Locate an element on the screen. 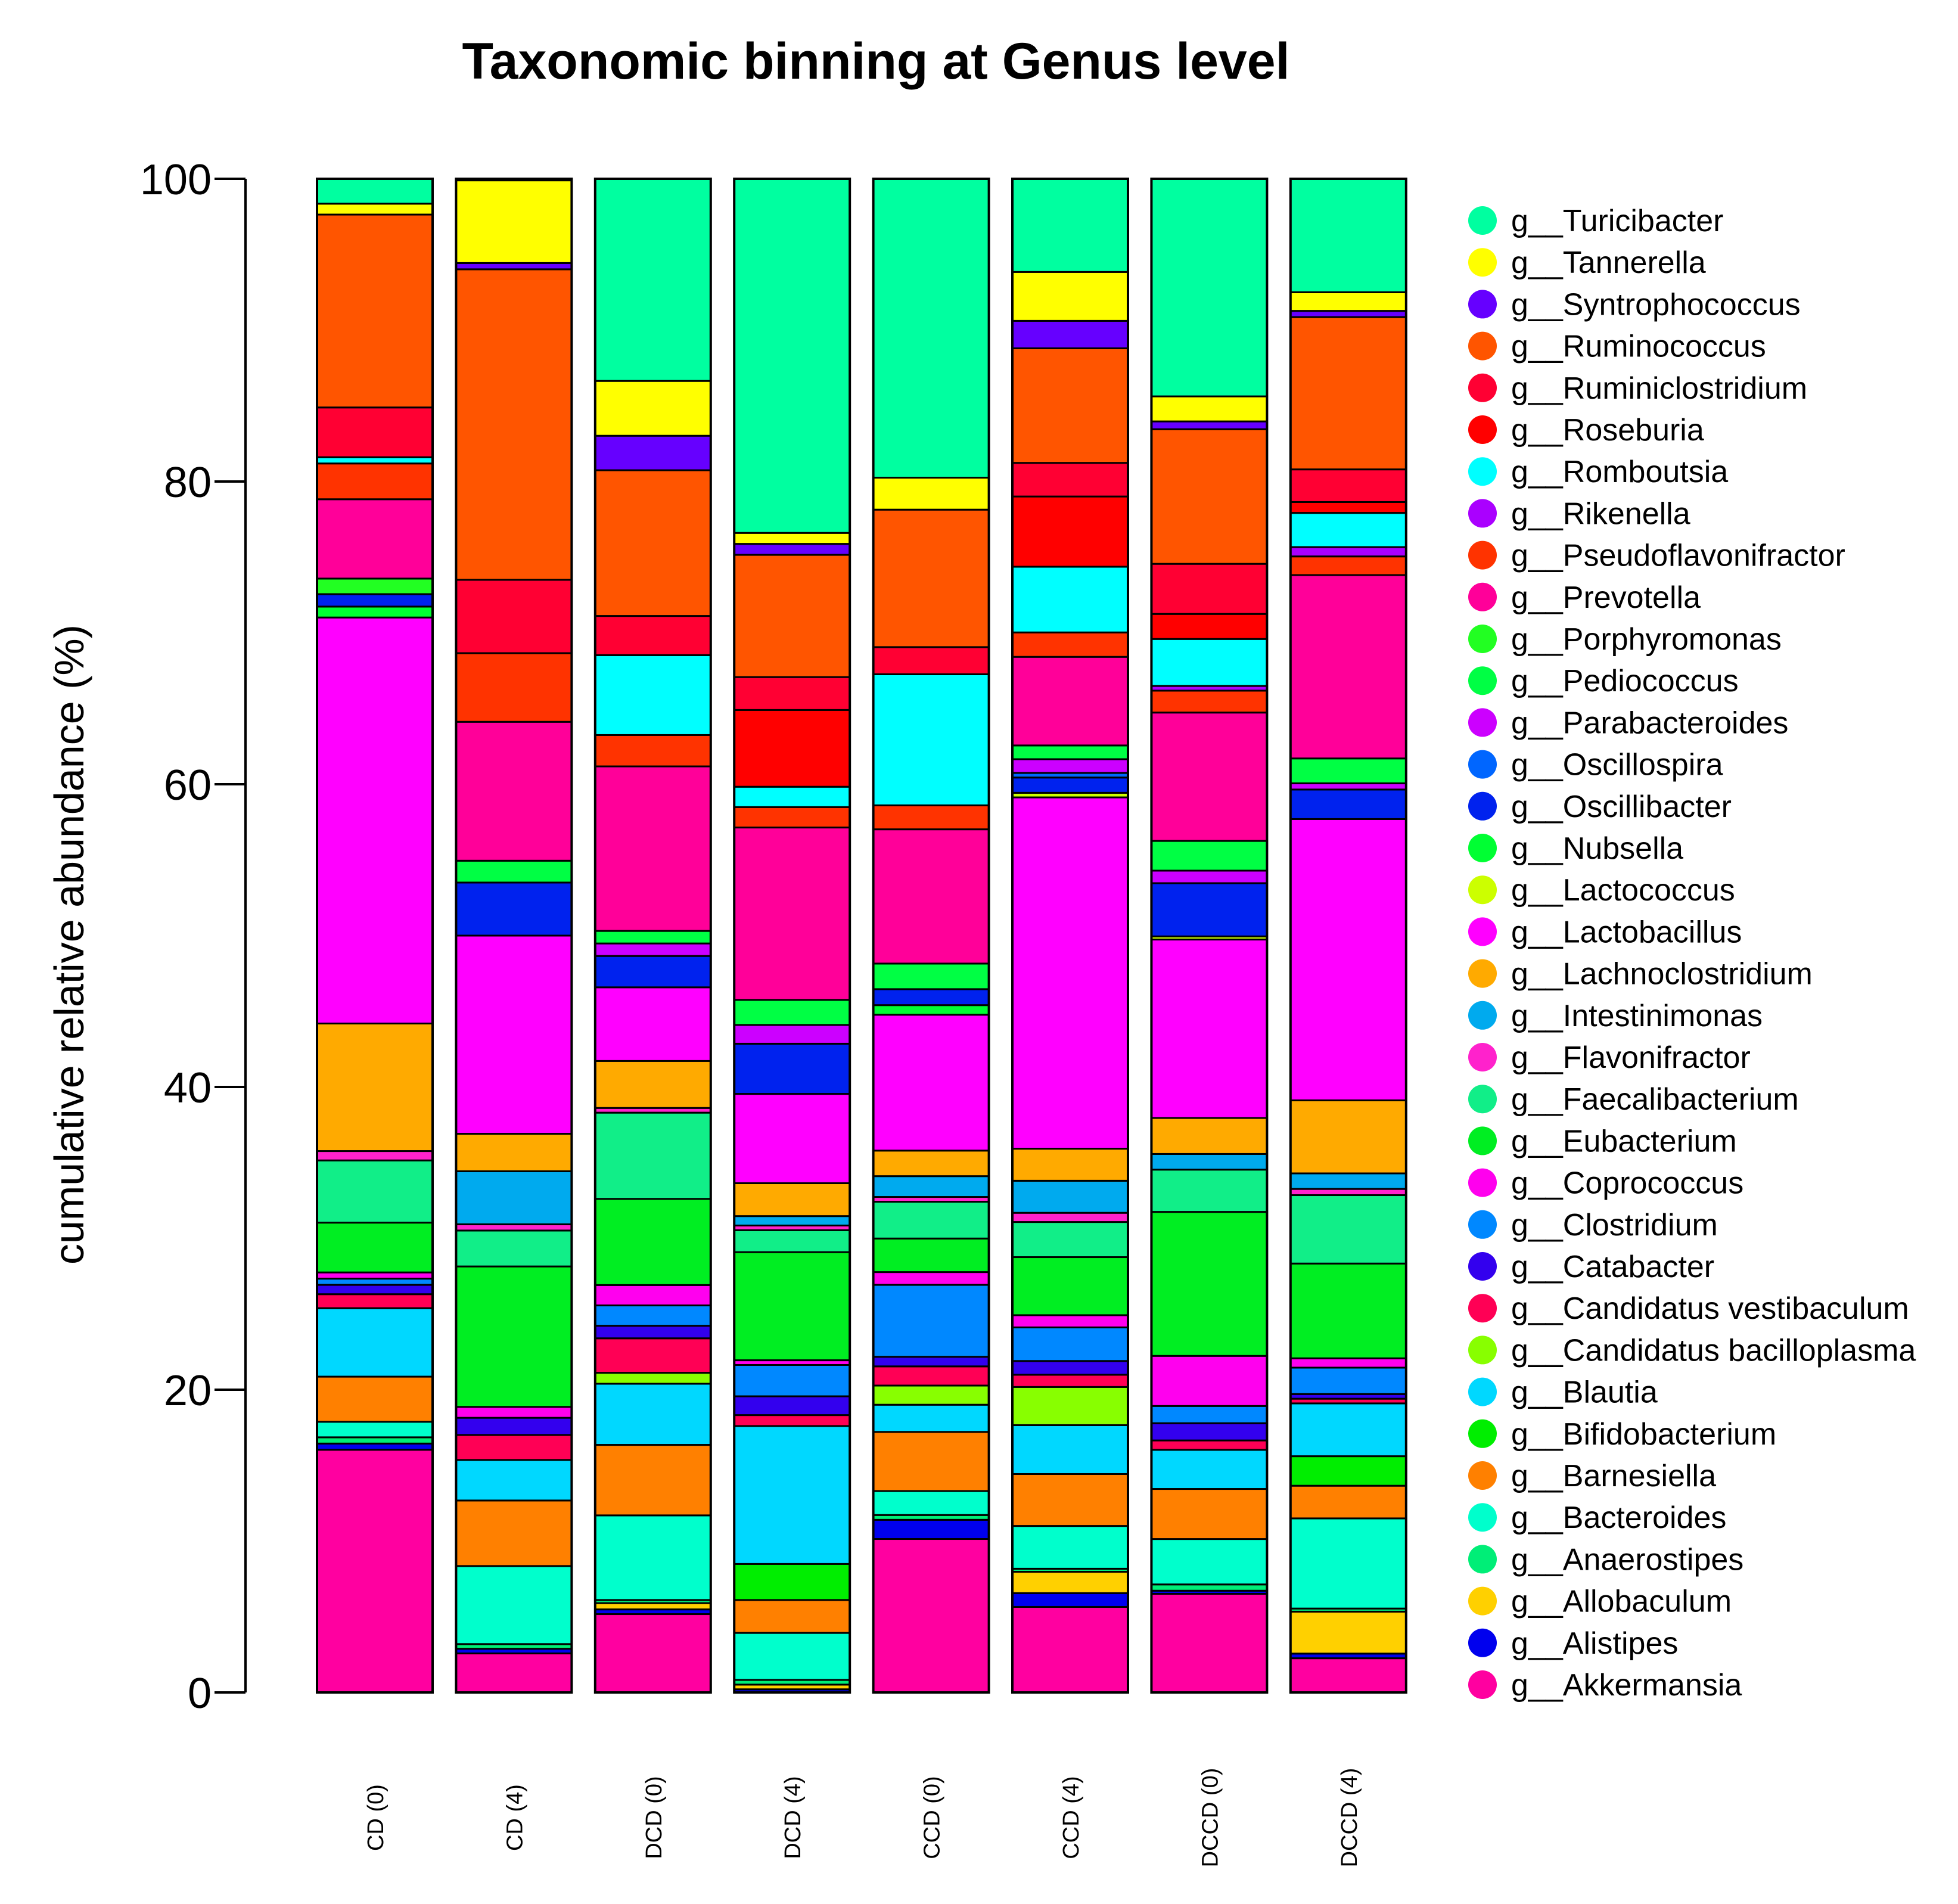 The height and width of the screenshot is (1904, 1958). legend-label: g__Pseudoflavonifractor is located at coordinates (1678, 556).